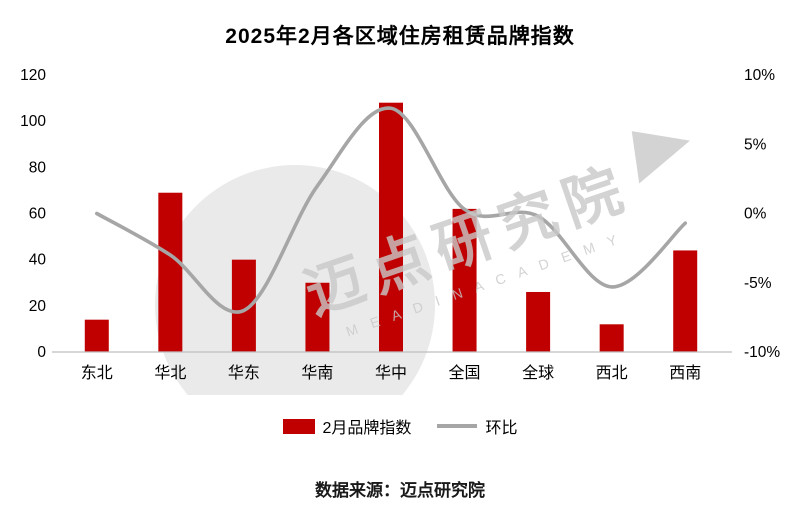 The width and height of the screenshot is (800, 524). I want to click on legend-item-line: 环比, so click(477, 426).